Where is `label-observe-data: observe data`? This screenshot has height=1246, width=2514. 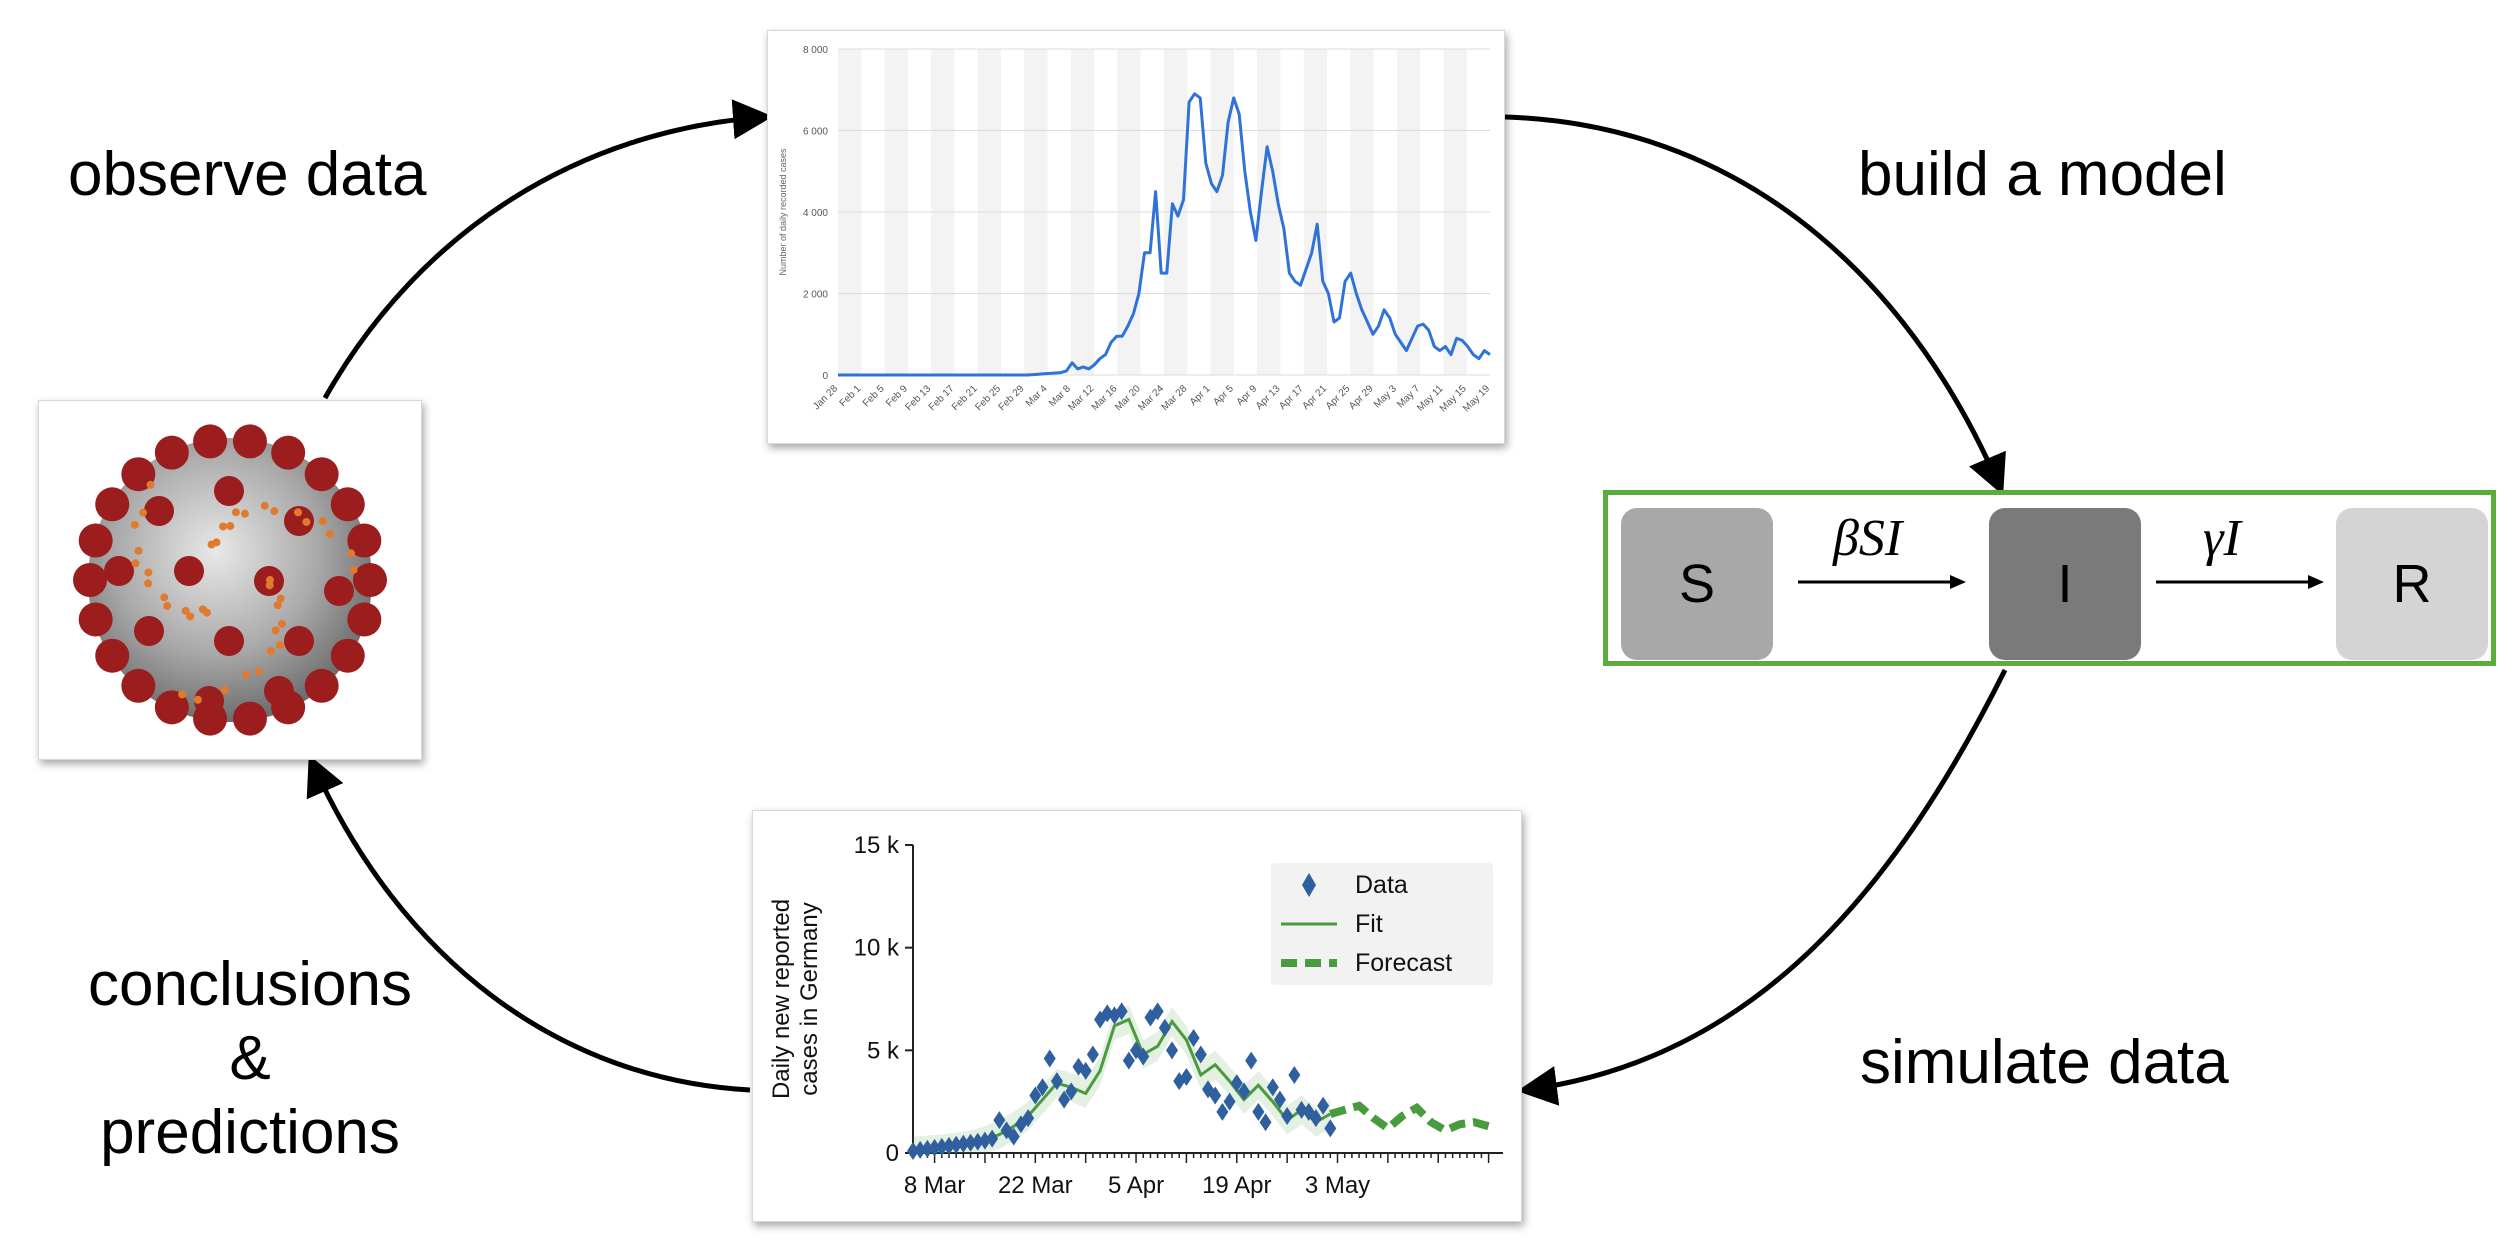 label-observe-data: observe data is located at coordinates (247, 174).